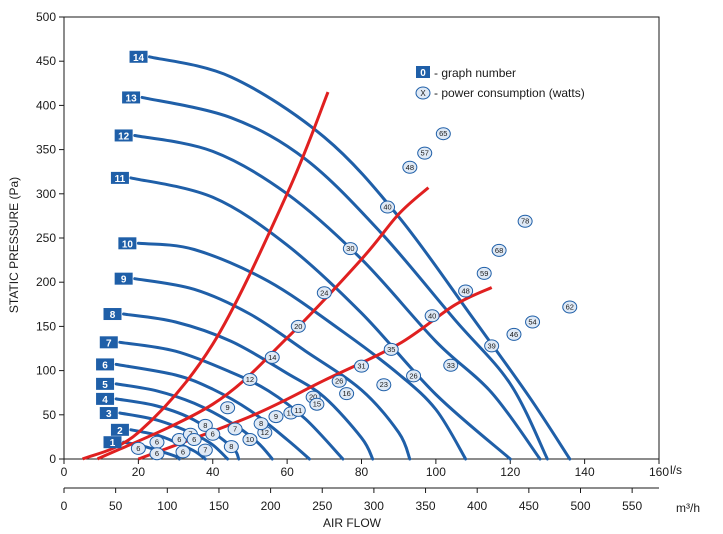 This screenshot has width=723, height=534. Describe the element at coordinates (423, 93) in the screenshot. I see `legend-power-icon` at that location.